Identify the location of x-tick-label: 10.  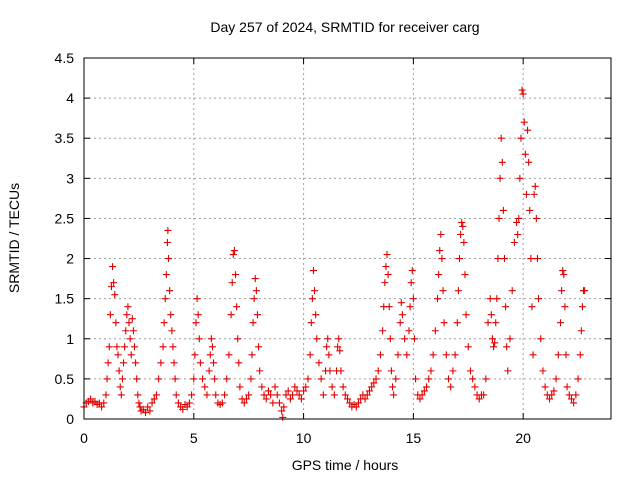
(304, 438).